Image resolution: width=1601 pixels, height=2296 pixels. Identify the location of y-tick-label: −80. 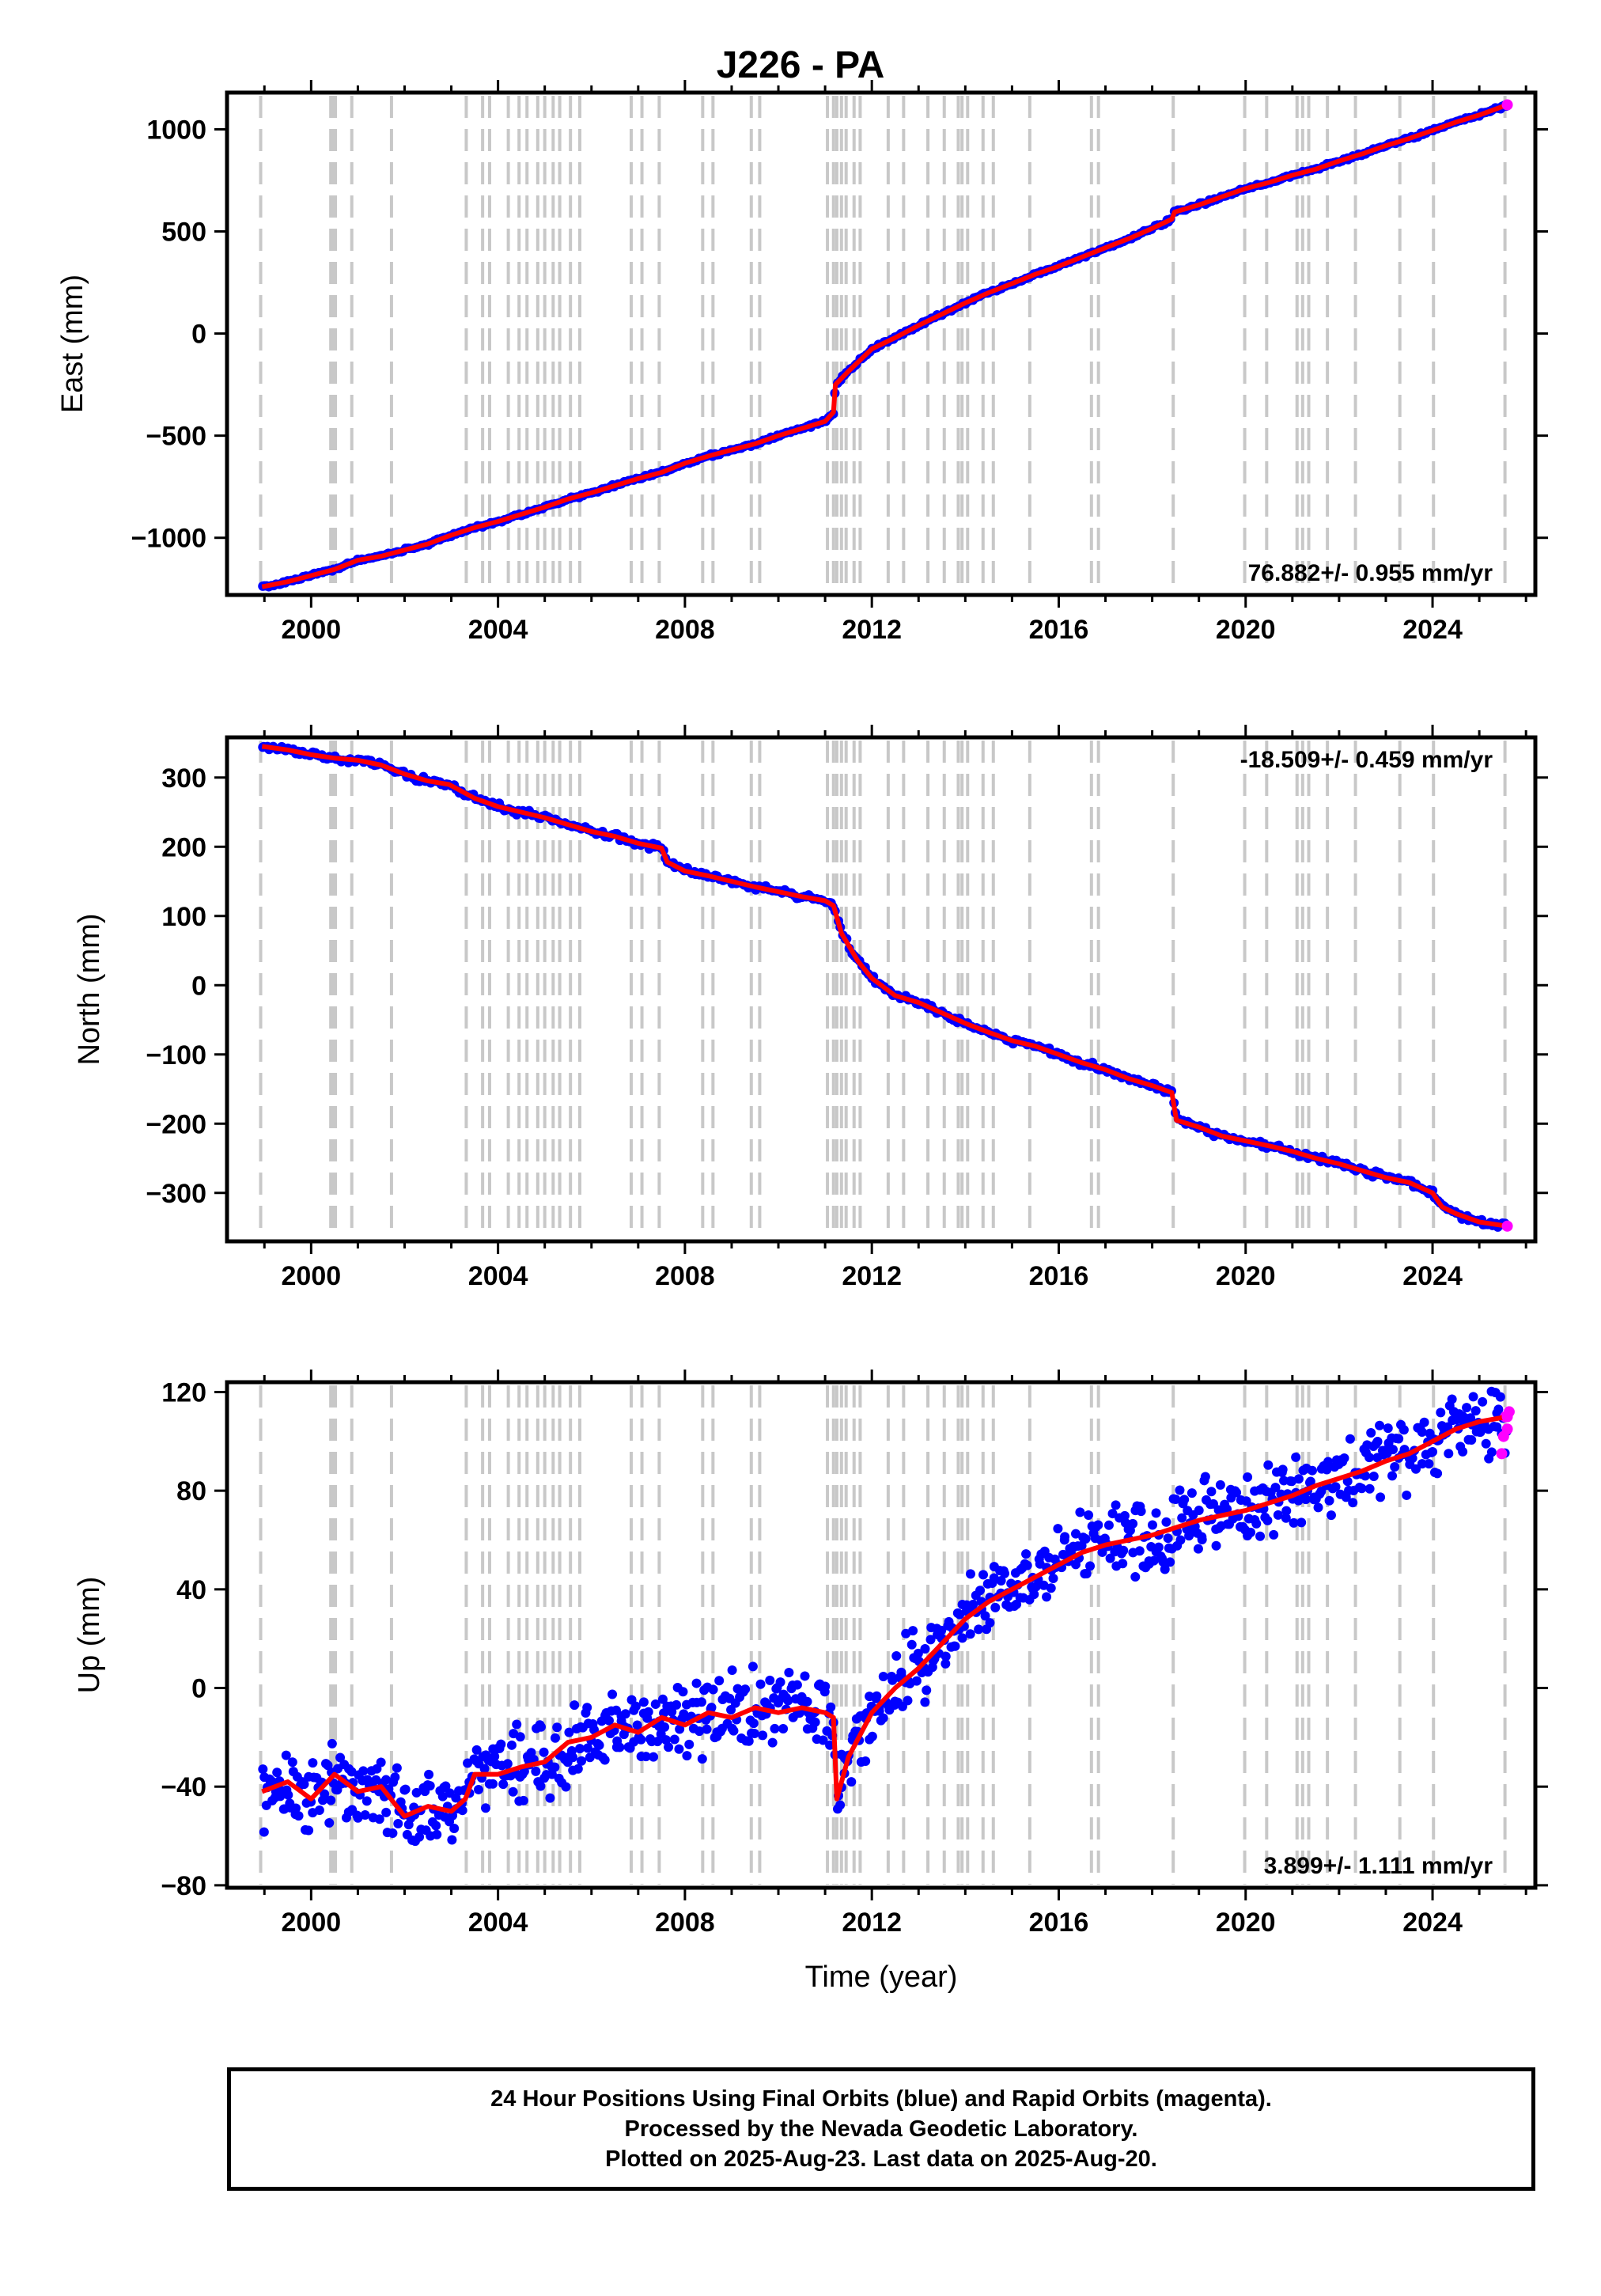
(183, 1886).